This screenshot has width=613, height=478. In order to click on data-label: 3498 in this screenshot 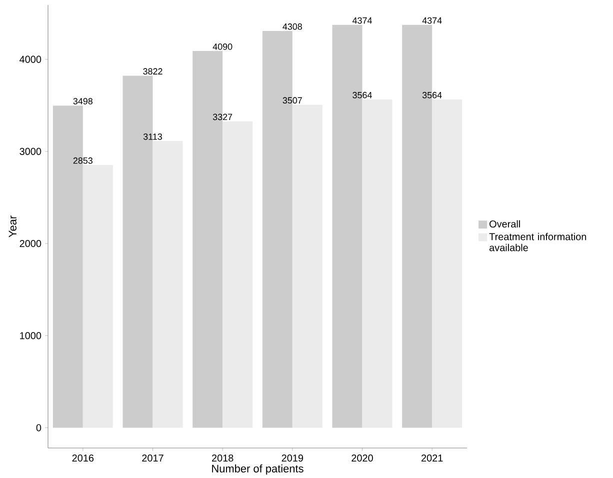, I will do `click(82, 101)`.